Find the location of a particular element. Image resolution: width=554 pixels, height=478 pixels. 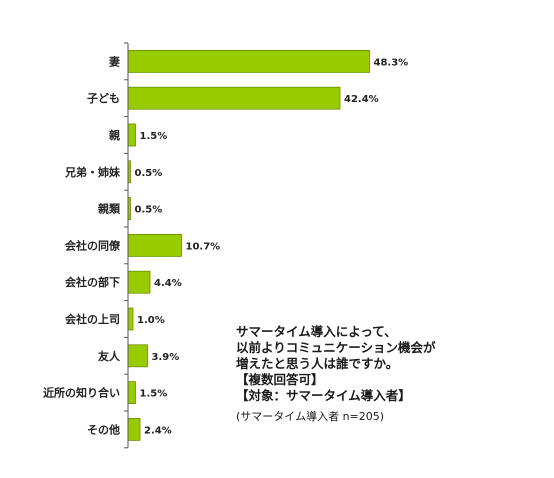

category-label-2: 親 is located at coordinates (114, 135).